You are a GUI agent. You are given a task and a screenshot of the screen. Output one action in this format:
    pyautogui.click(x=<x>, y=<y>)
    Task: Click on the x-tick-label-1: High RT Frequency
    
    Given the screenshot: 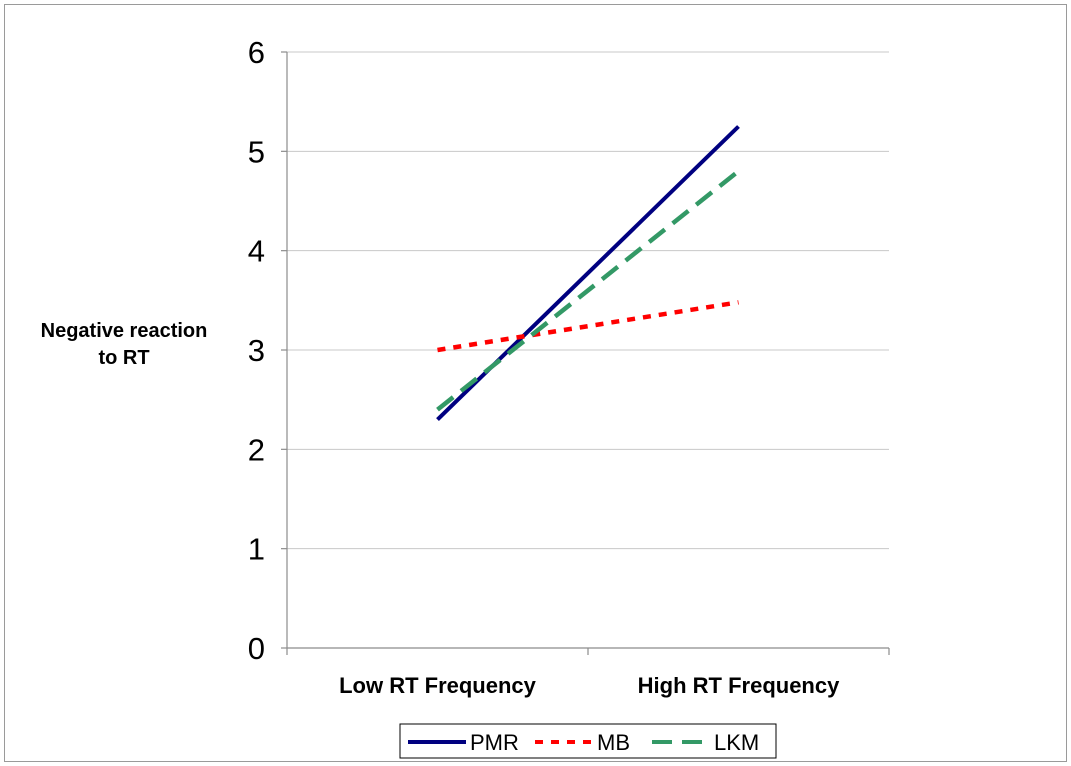 What is the action you would take?
    pyautogui.click(x=739, y=685)
    